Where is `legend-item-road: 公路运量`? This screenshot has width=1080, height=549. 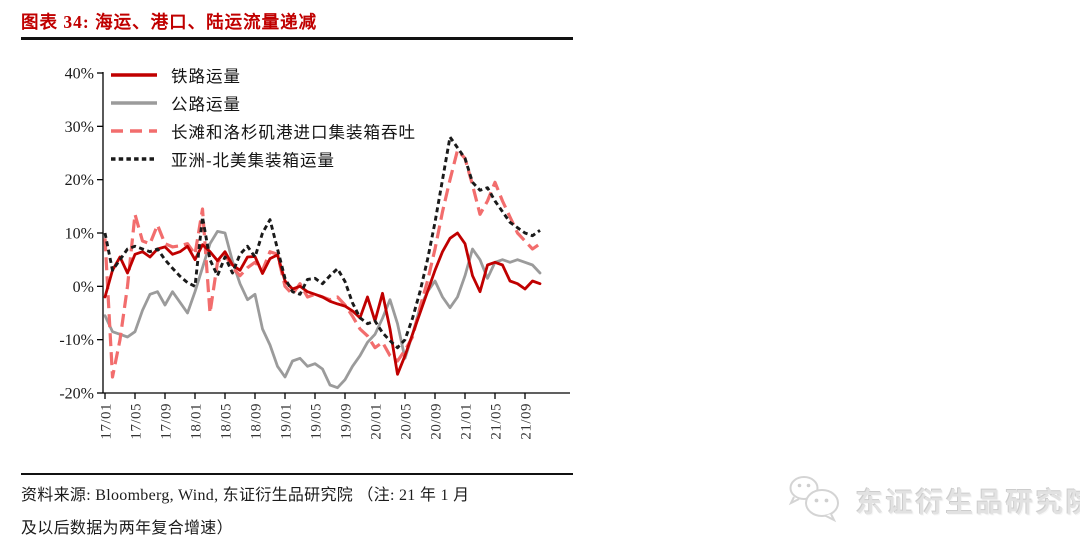
legend-item-road: 公路运量 is located at coordinates (263, 103).